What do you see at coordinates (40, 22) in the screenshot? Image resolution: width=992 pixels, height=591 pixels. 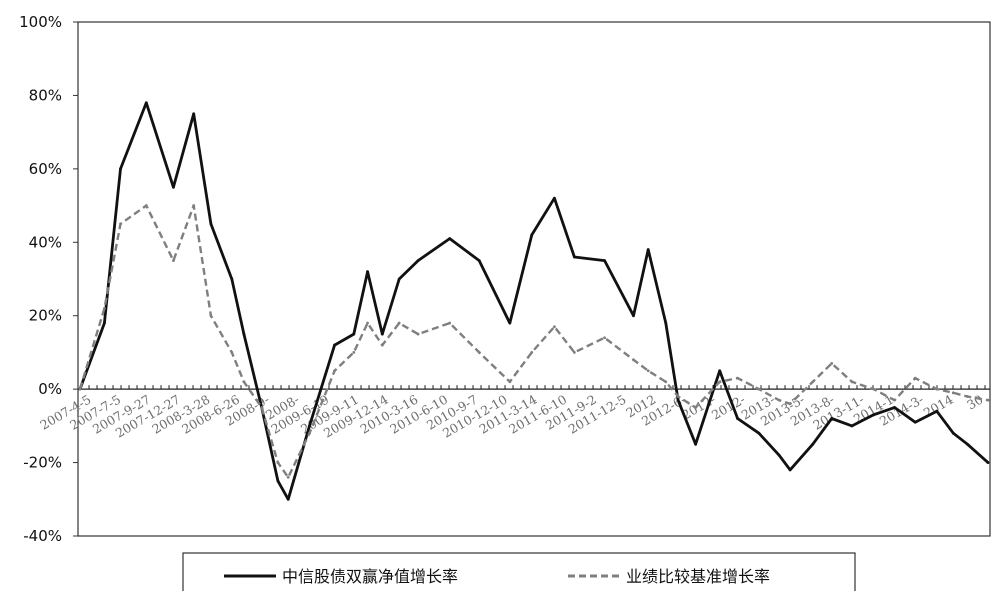 I see `y-tick-label: 100%` at bounding box center [40, 22].